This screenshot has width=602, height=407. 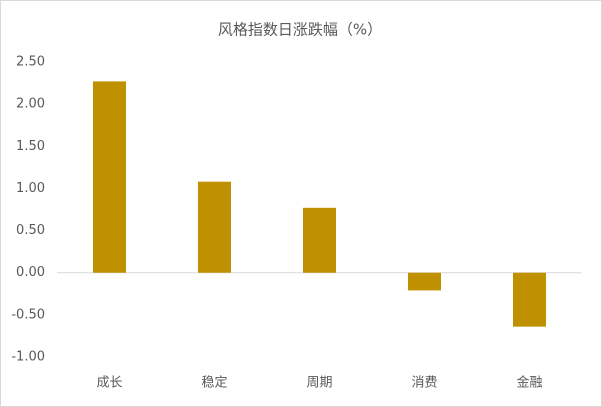 What do you see at coordinates (30, 146) in the screenshot?
I see `y-tick-label: 1.50` at bounding box center [30, 146].